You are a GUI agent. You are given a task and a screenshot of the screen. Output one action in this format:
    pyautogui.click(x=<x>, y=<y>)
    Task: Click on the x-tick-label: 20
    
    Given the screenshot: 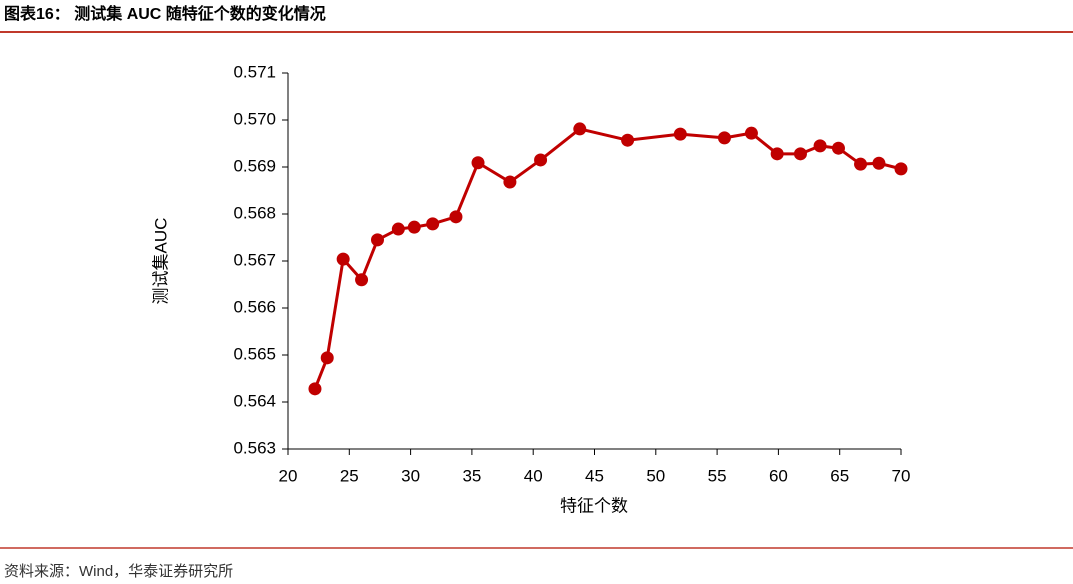 What is the action you would take?
    pyautogui.click(x=288, y=475)
    